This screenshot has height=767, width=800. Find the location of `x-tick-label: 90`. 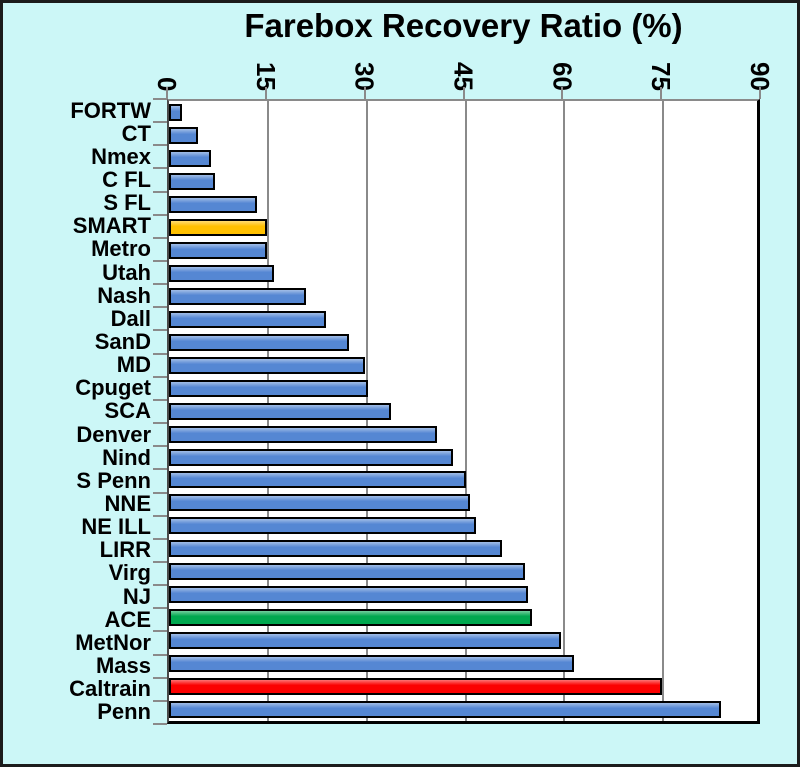

x-tick-label: 90 is located at coordinates (760, 76).